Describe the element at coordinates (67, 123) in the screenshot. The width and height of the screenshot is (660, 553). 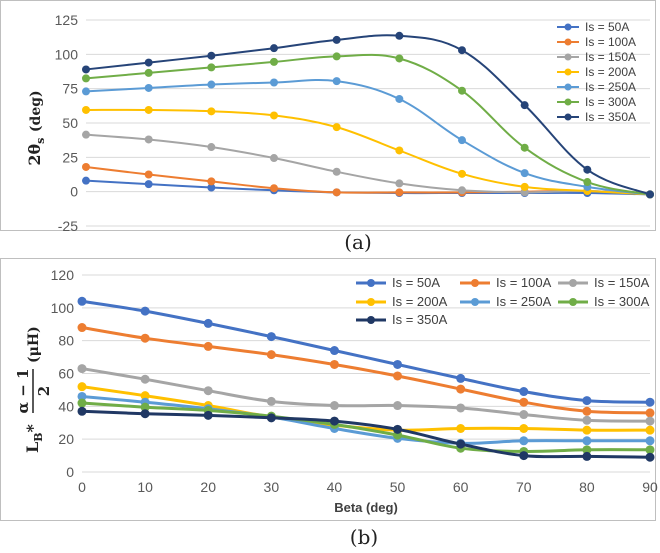
I see `chart-a-y-tick-labels: -25 0 25 50 75 100 125` at that location.